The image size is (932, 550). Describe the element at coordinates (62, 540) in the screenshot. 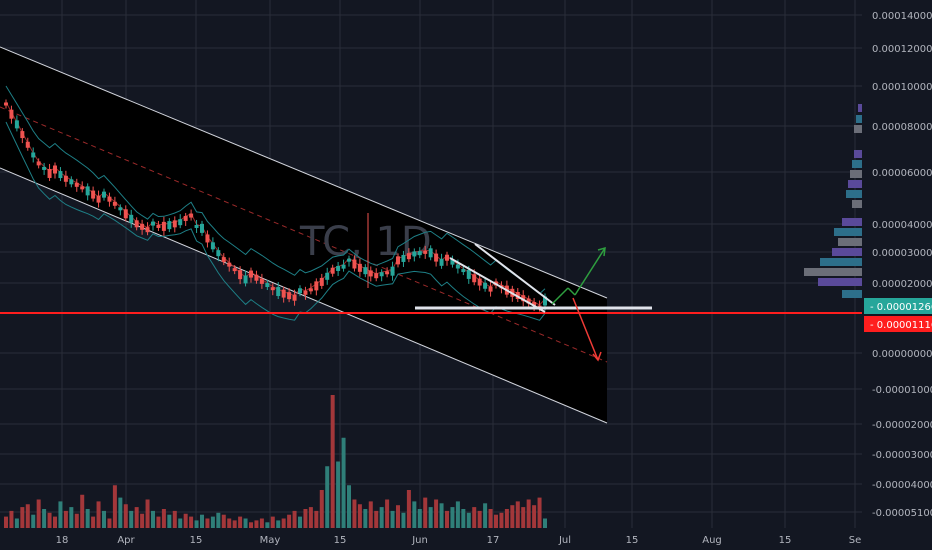

I see `x-tick-label: 18` at that location.